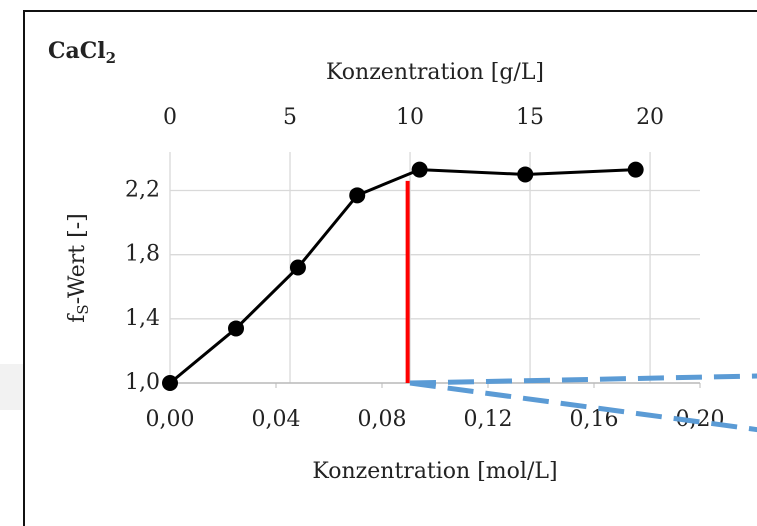  I want to click on x2-tick-label: 10, so click(410, 117).